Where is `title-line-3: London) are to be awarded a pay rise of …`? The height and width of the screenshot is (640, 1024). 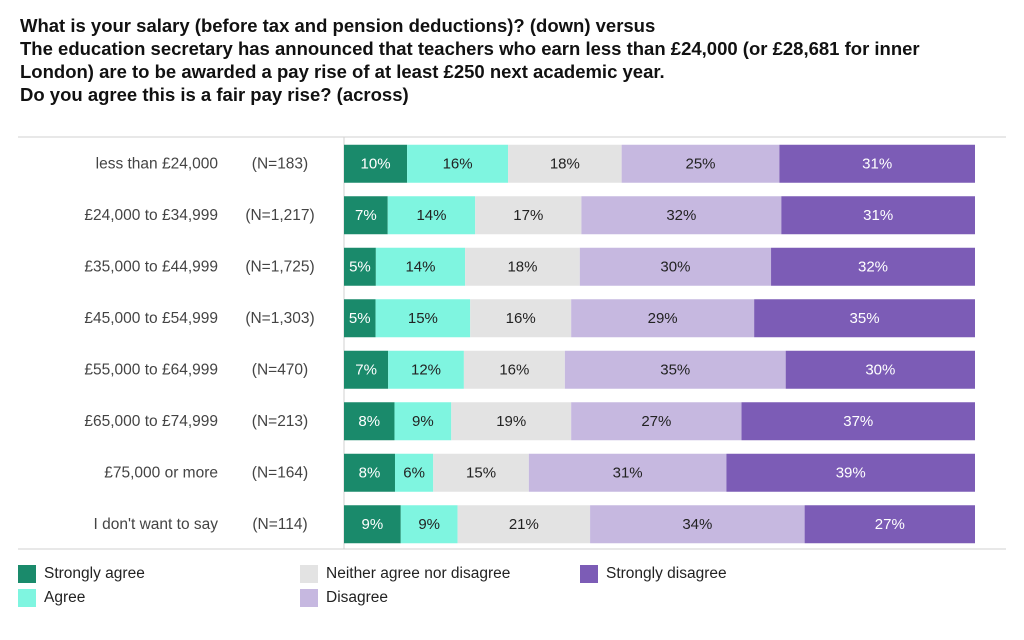 title-line-3: London) are to be awarded a pay rise of … is located at coordinates (342, 71).